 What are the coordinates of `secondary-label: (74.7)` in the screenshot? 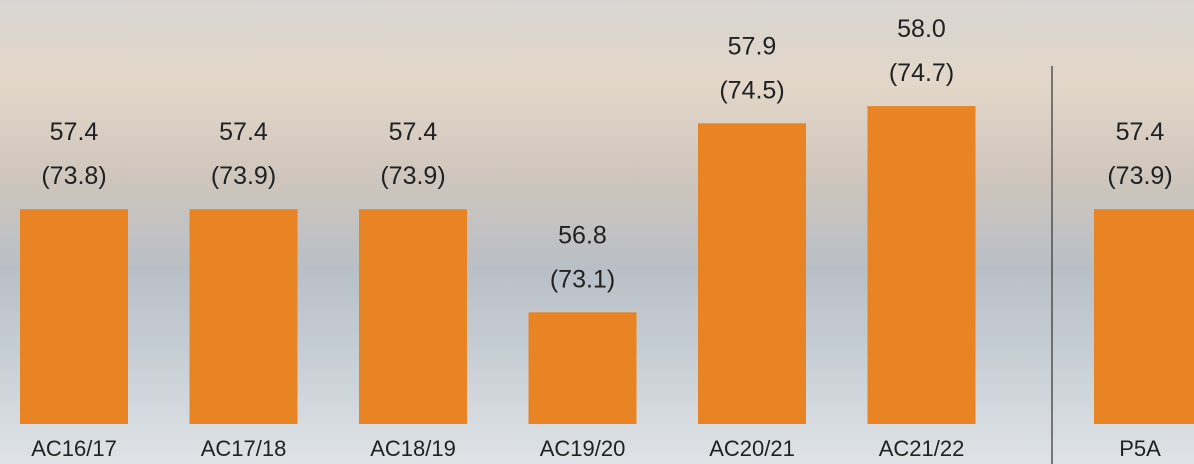 It's located at (921, 73).